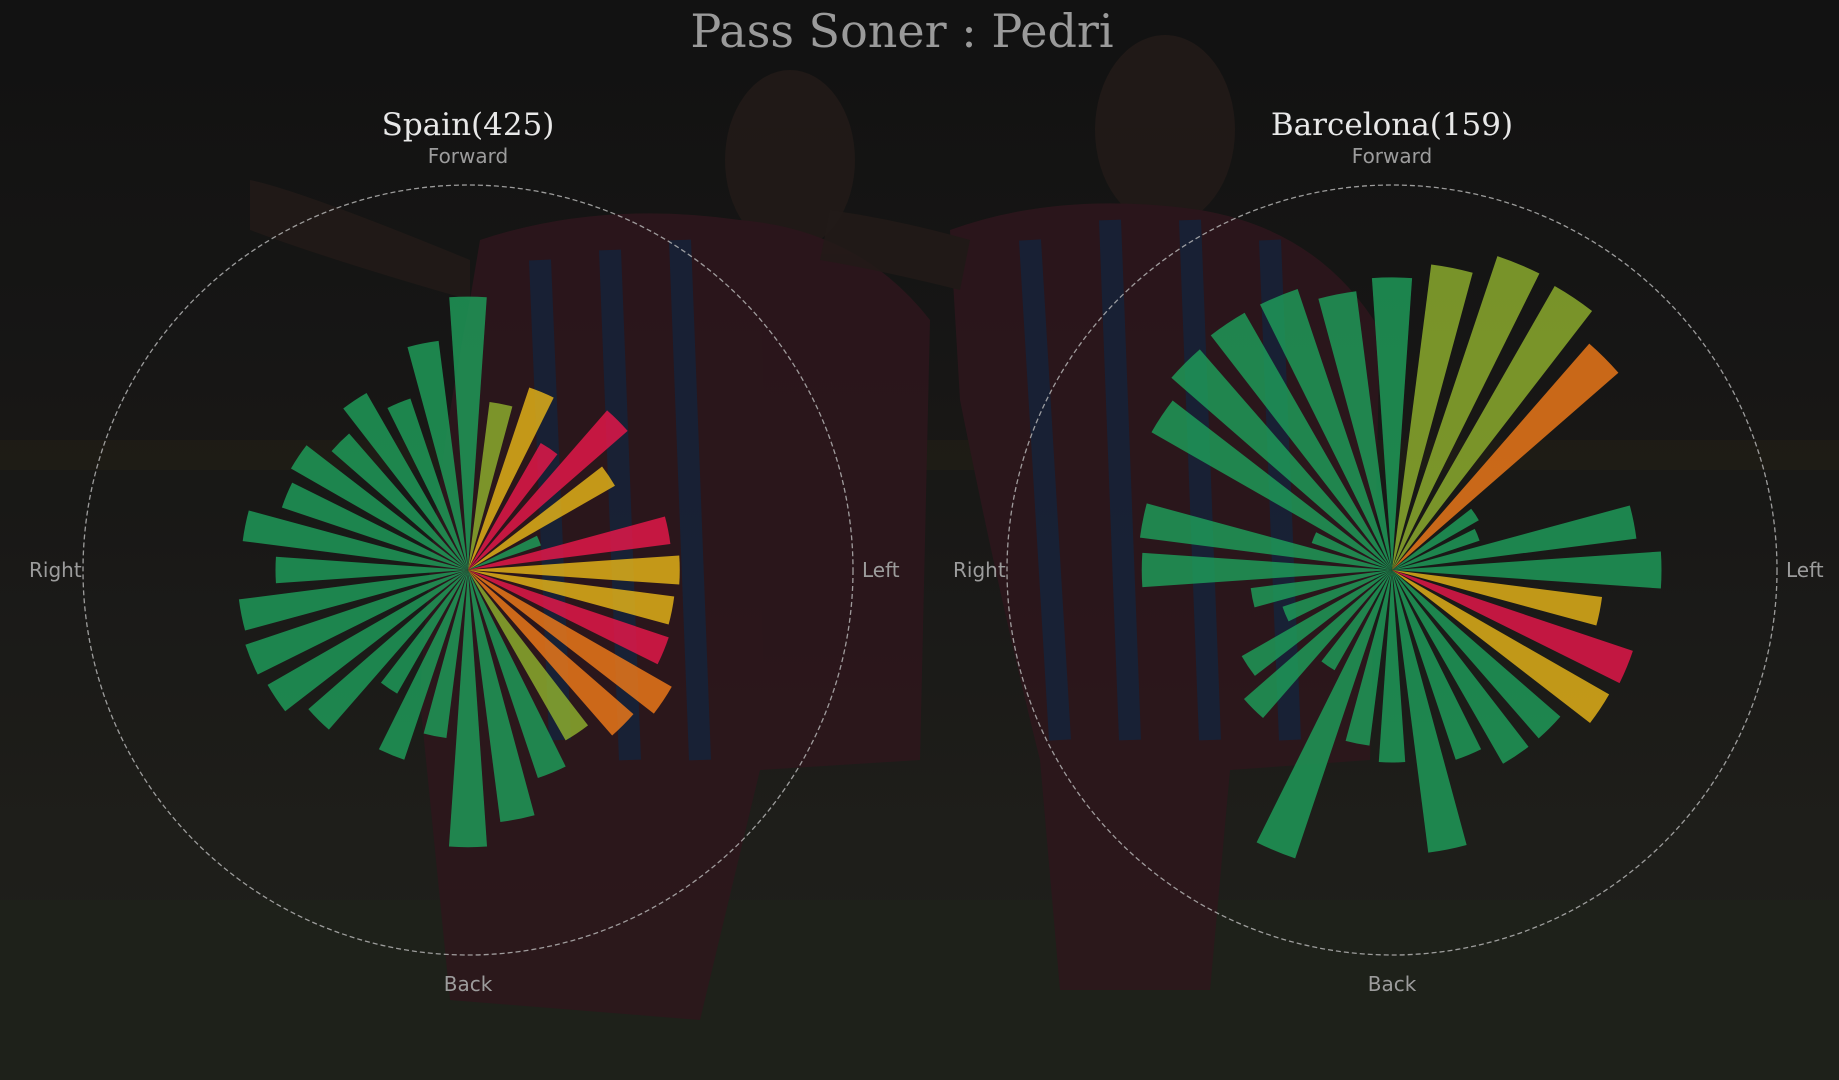 Image resolution: width=1839 pixels, height=1080 pixels. What do you see at coordinates (55, 570) in the screenshot?
I see `panel-spain-label-right: Right` at bounding box center [55, 570].